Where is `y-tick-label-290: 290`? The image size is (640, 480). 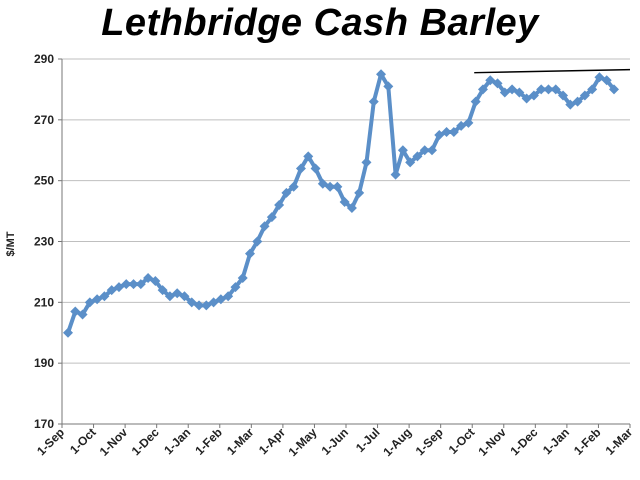 y-tick-label-290: 290 is located at coordinates (44, 59).